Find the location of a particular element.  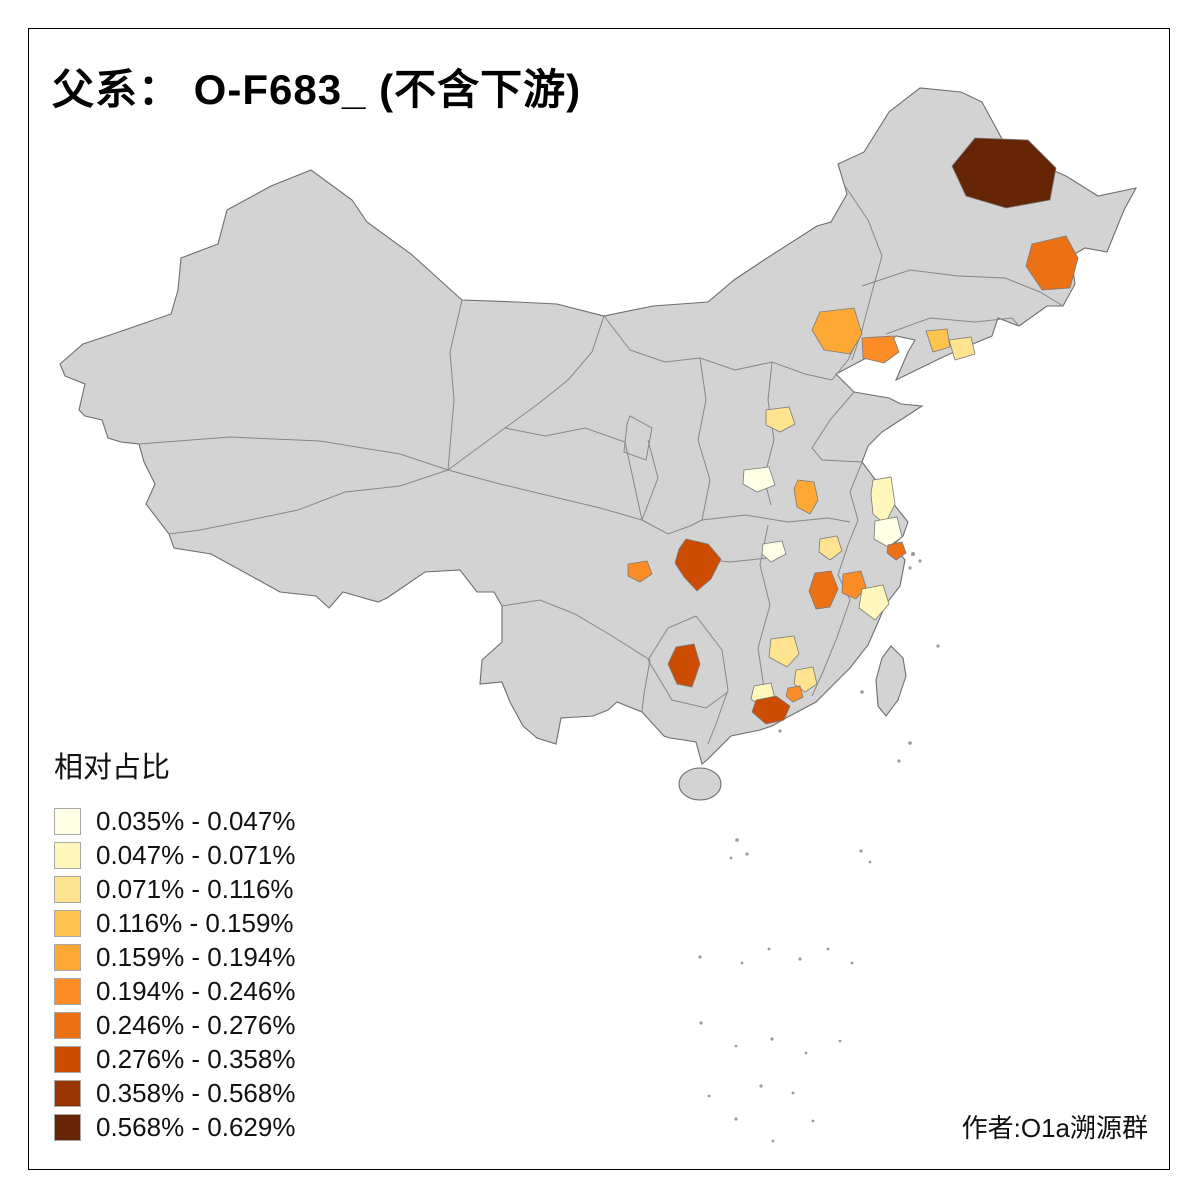

legend-bin-label: 0.246% - 0.276% is located at coordinates (196, 1024).